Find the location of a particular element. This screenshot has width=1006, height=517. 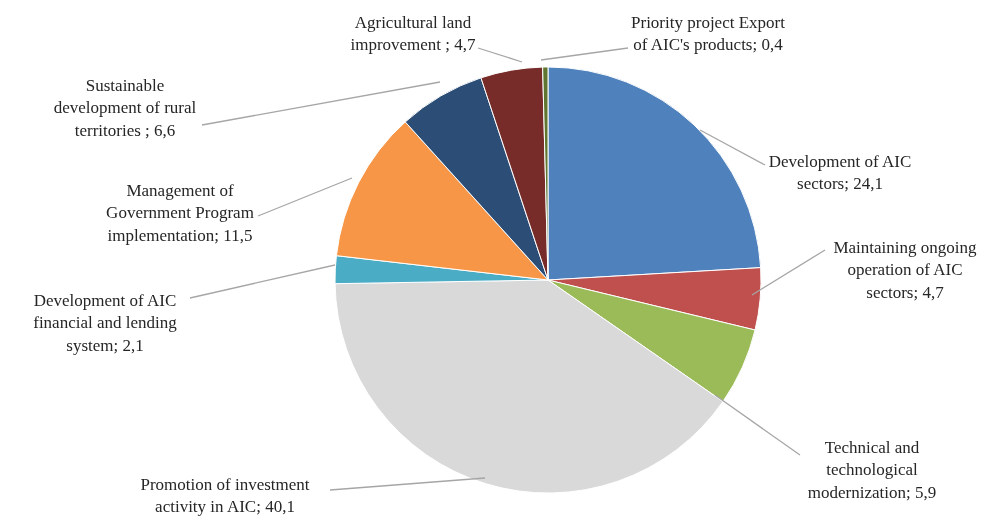

slice-label: Priority project Export of AIC's products; 0,4 is located at coordinates (708, 33).